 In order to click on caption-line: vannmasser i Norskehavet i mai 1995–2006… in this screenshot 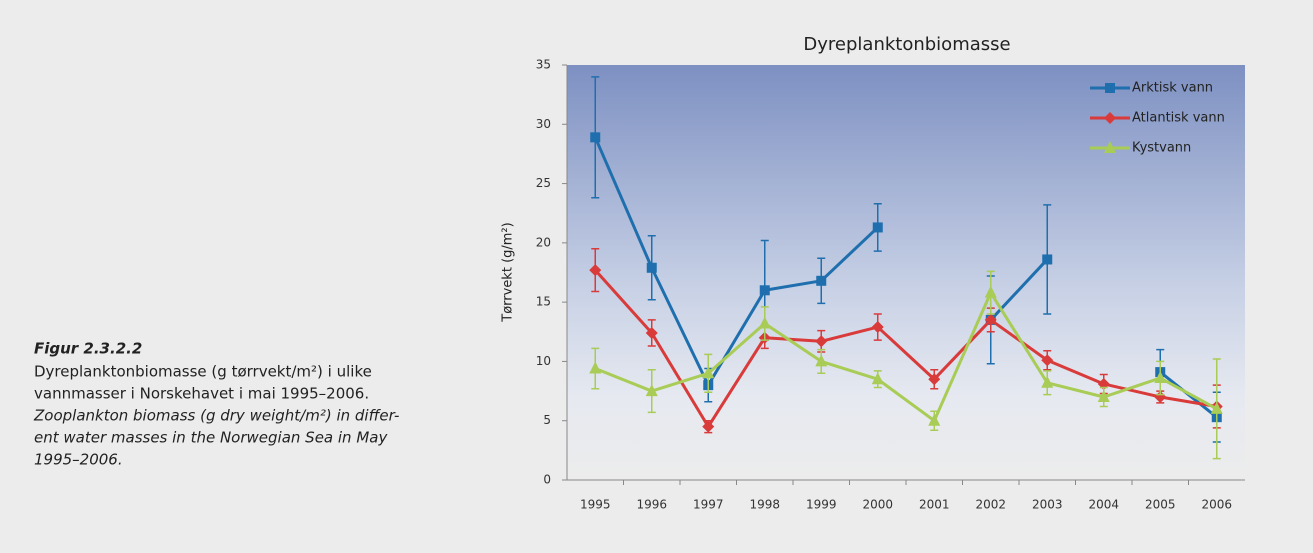, I will do `click(201, 394)`.